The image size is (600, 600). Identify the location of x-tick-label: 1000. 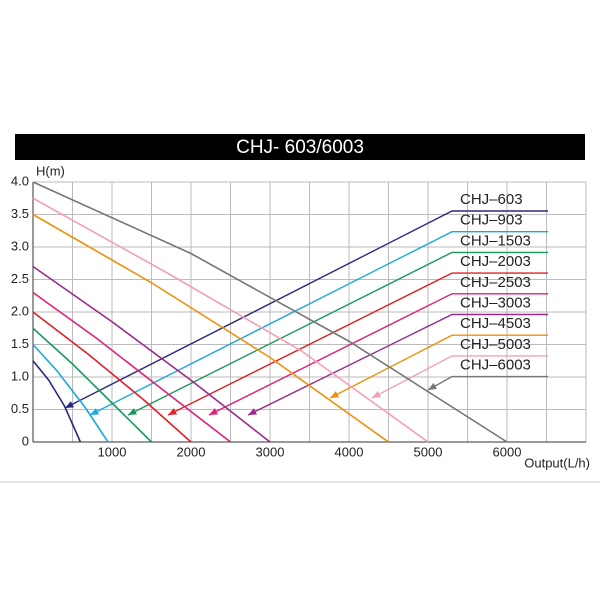
(112, 451).